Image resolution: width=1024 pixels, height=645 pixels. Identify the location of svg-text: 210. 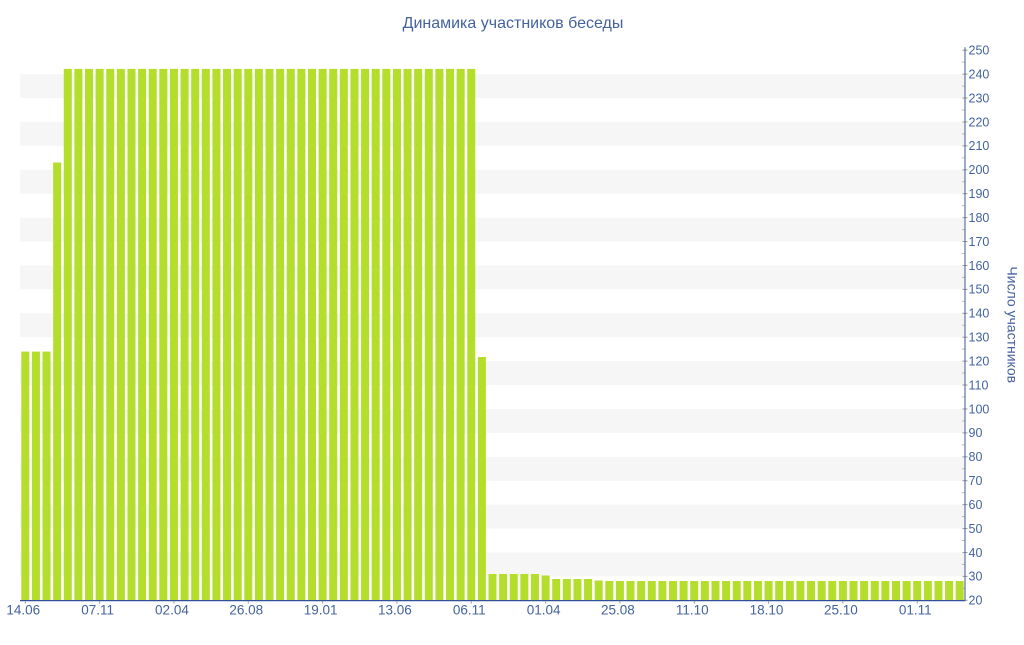
(979, 146).